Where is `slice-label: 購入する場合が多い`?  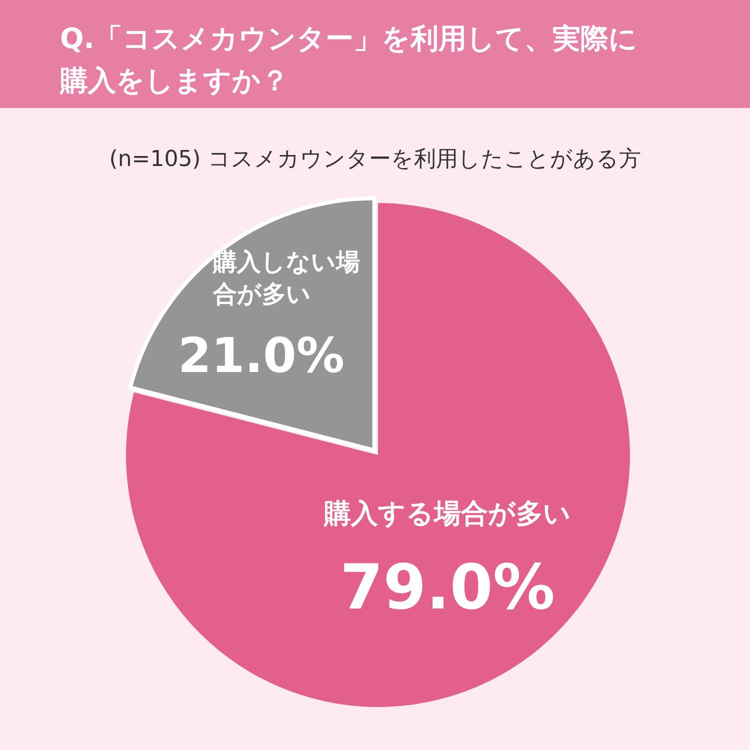 slice-label: 購入する場合が多い is located at coordinates (447, 514).